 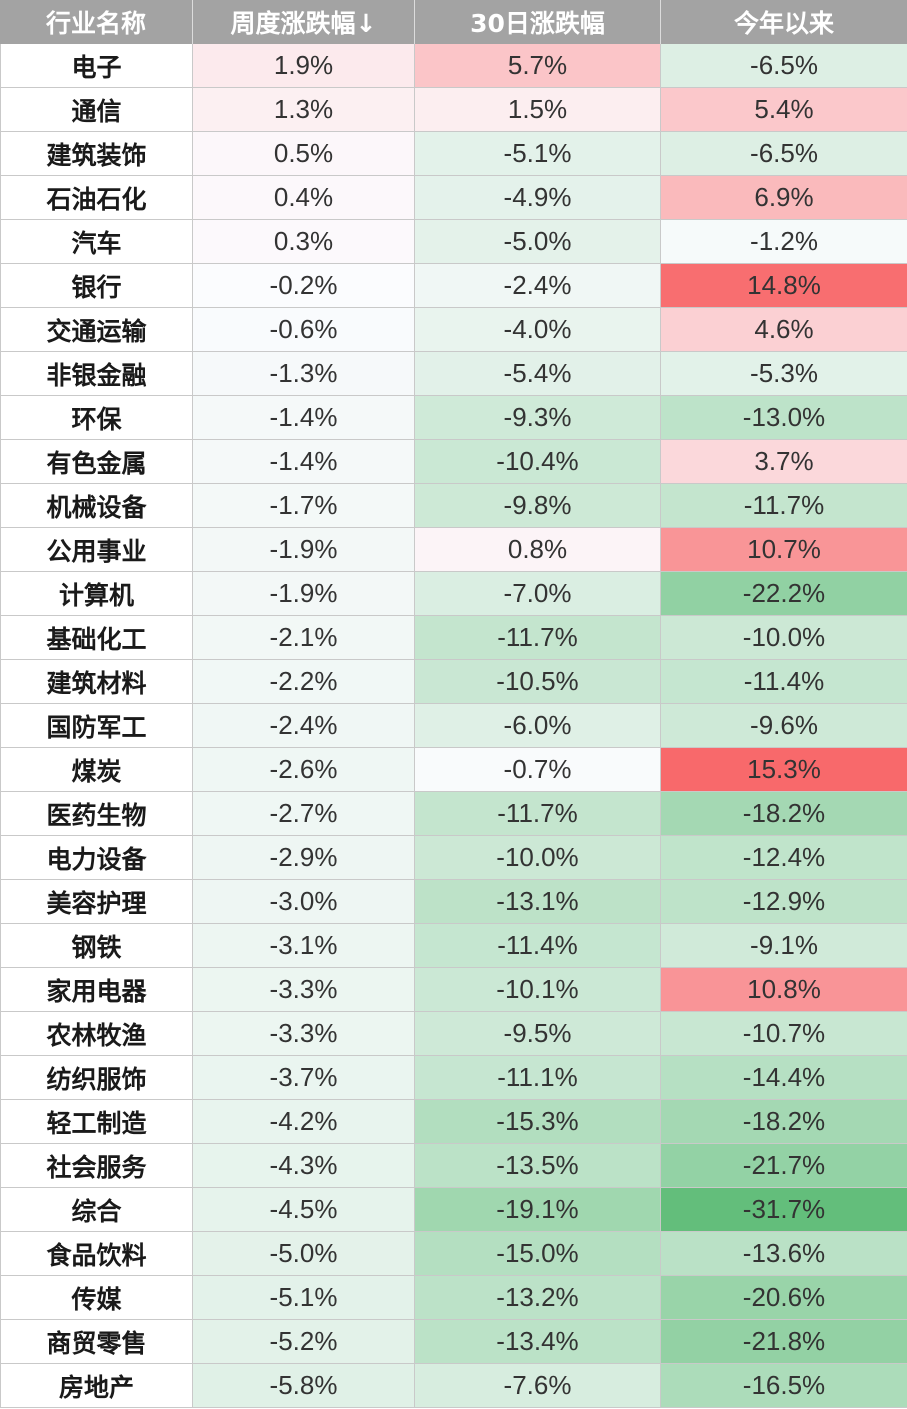 What do you see at coordinates (538, 110) in the screenshot?
I see `change-30d-cell: 1.5%` at bounding box center [538, 110].